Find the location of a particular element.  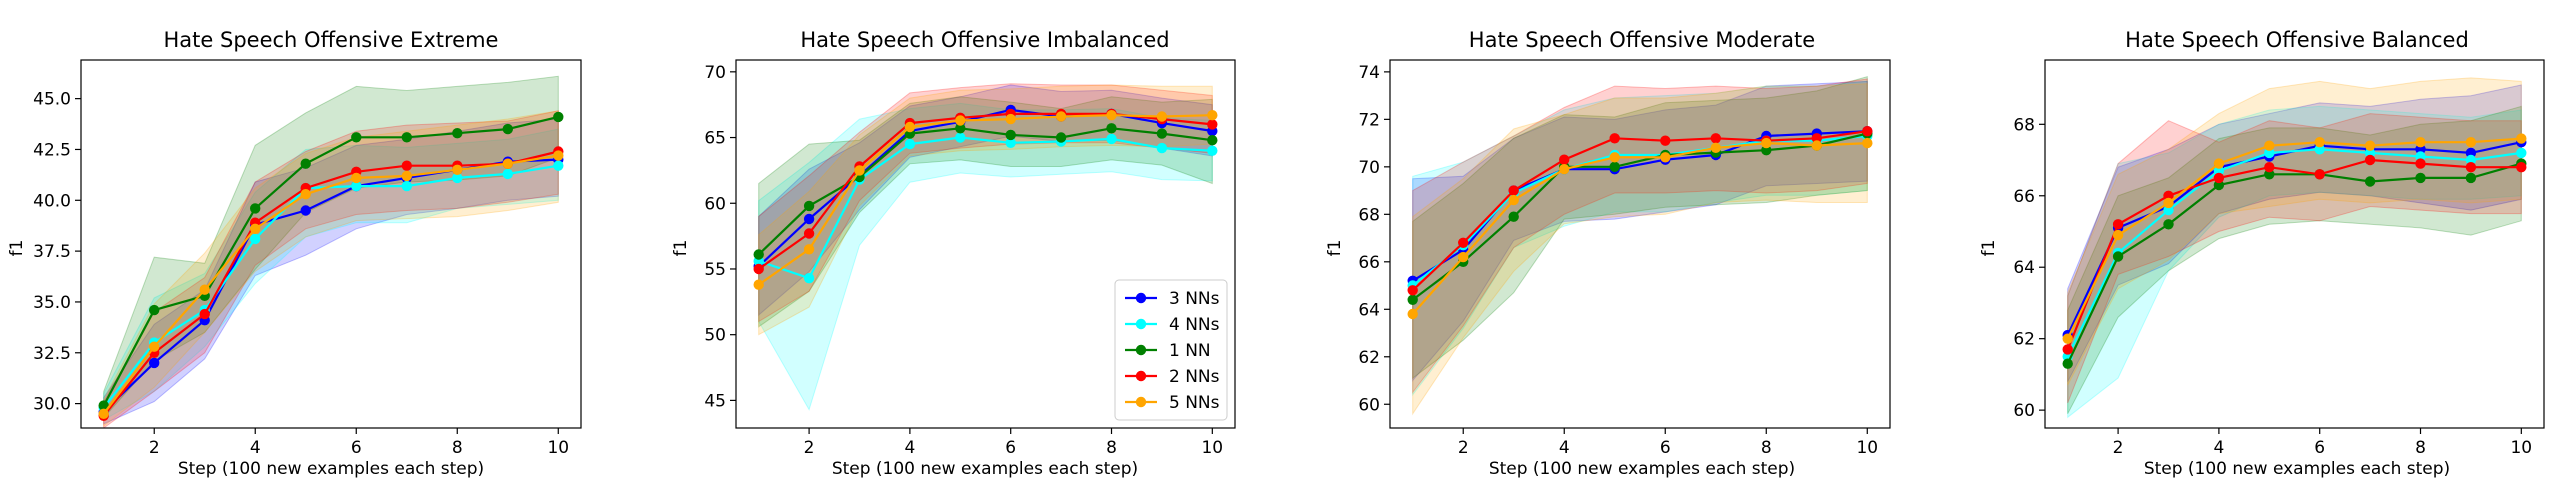

x-tick-label: 4 is located at coordinates (1564, 448).